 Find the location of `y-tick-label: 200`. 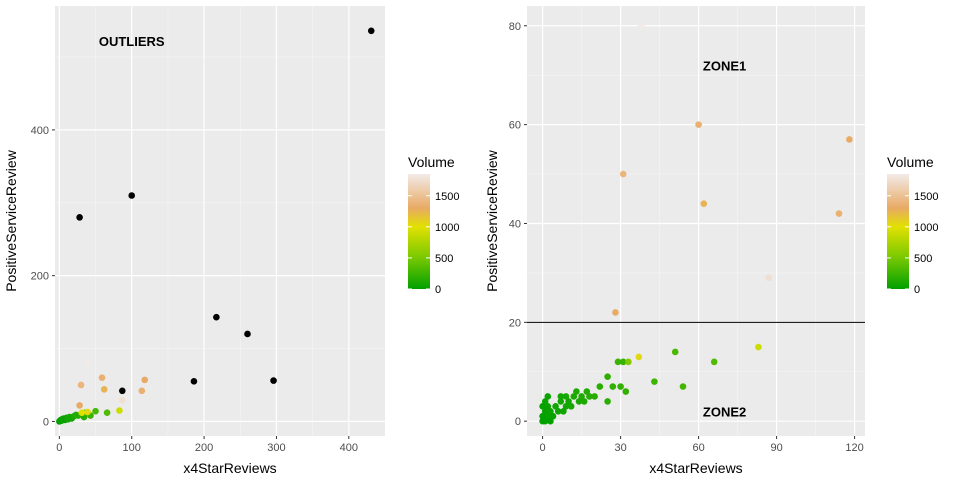

y-tick-label: 200 is located at coordinates (40, 277).